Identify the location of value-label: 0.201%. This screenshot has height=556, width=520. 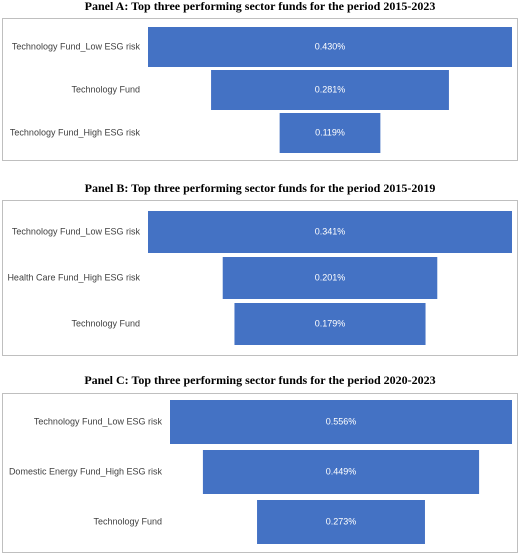
(330, 277).